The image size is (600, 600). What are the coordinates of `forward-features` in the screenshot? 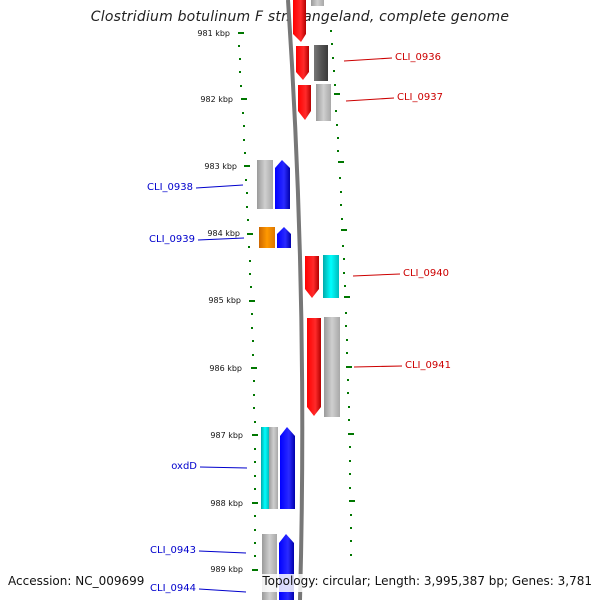 It's located at (316, 208).